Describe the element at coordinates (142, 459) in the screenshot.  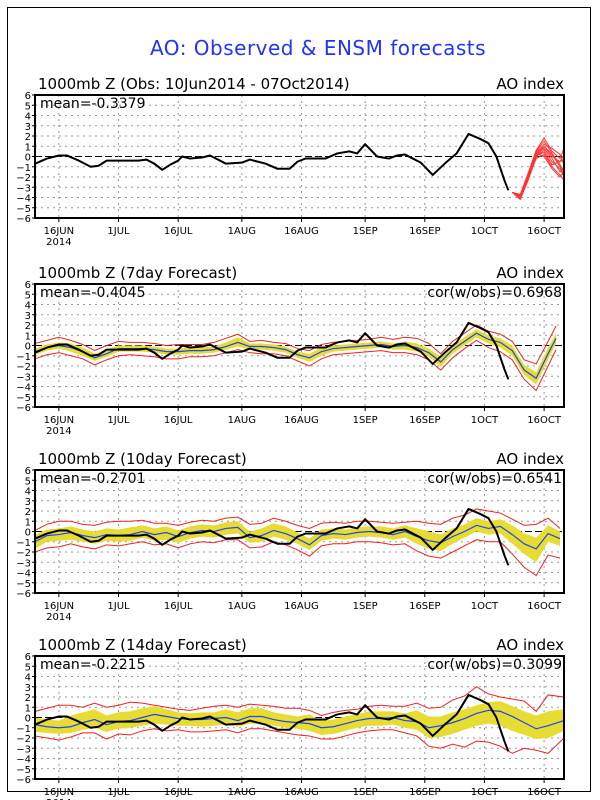
I see `panel-title: 1000mb Z (10day Forecast)` at that location.